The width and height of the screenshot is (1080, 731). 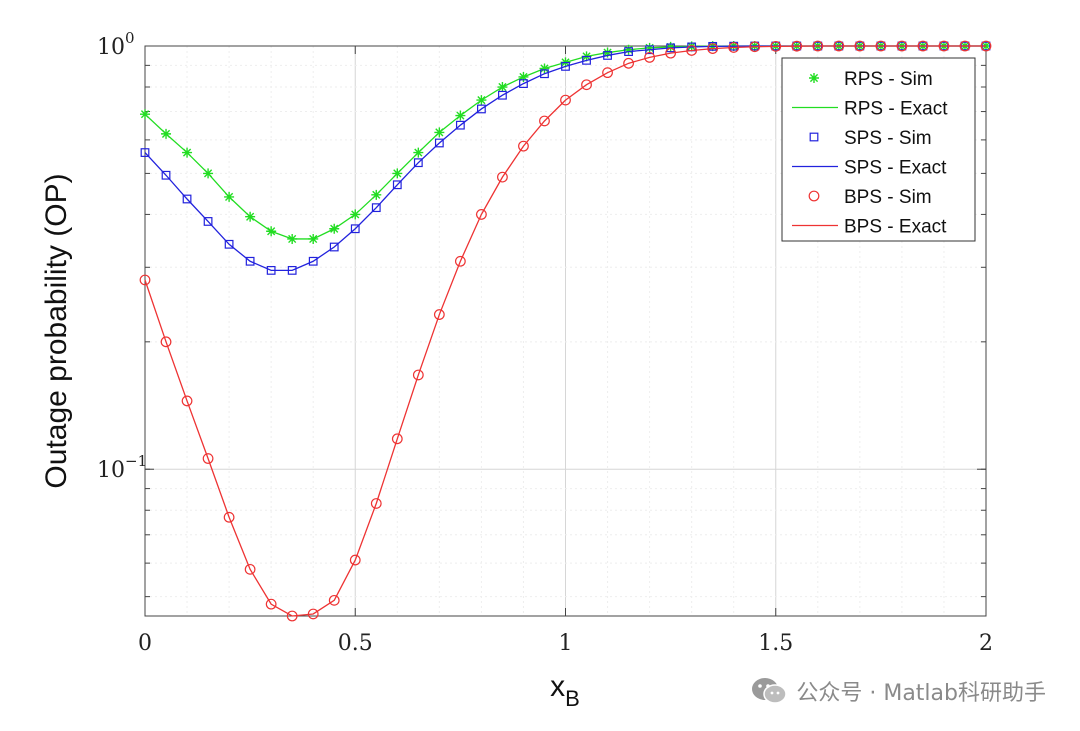 What do you see at coordinates (775, 643) in the screenshot?
I see `x-tick-label: 1.5` at bounding box center [775, 643].